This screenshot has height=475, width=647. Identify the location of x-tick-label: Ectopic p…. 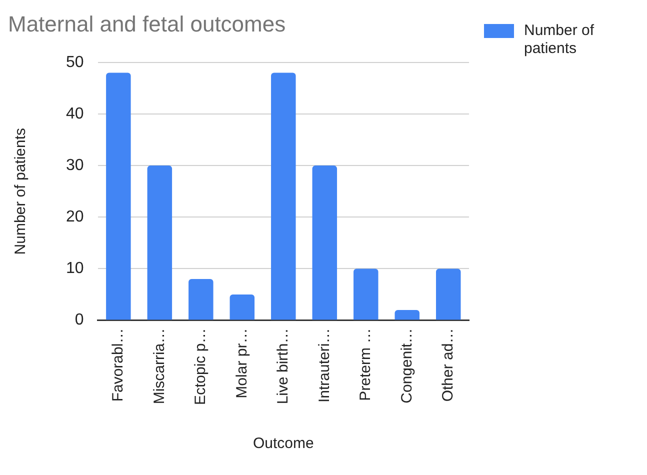
(201, 367).